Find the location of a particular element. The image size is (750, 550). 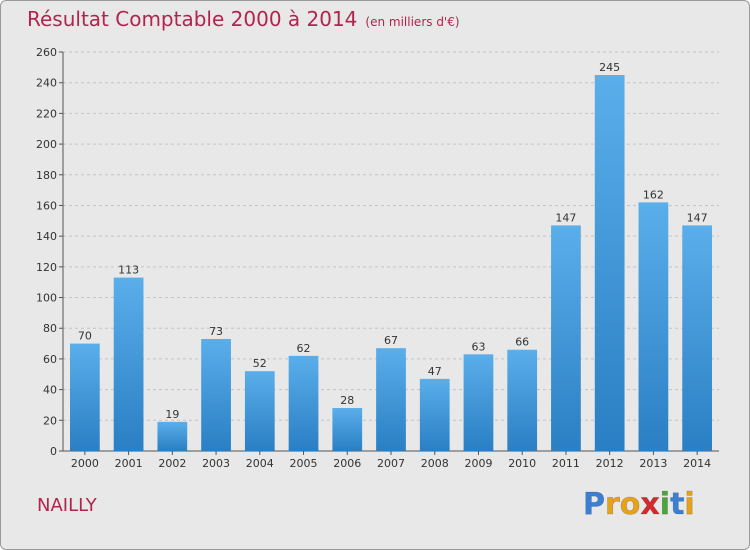

y-tick-label: 20 is located at coordinates (50, 420).